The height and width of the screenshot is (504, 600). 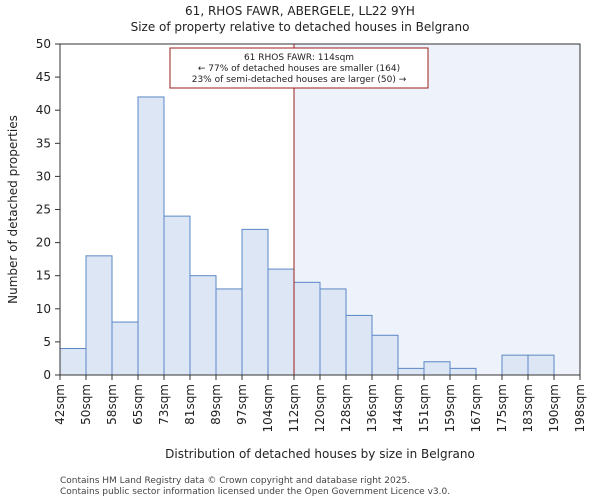 What do you see at coordinates (164, 404) in the screenshot?
I see `x-tick-label-73sqm: 73sqm` at bounding box center [164, 404].